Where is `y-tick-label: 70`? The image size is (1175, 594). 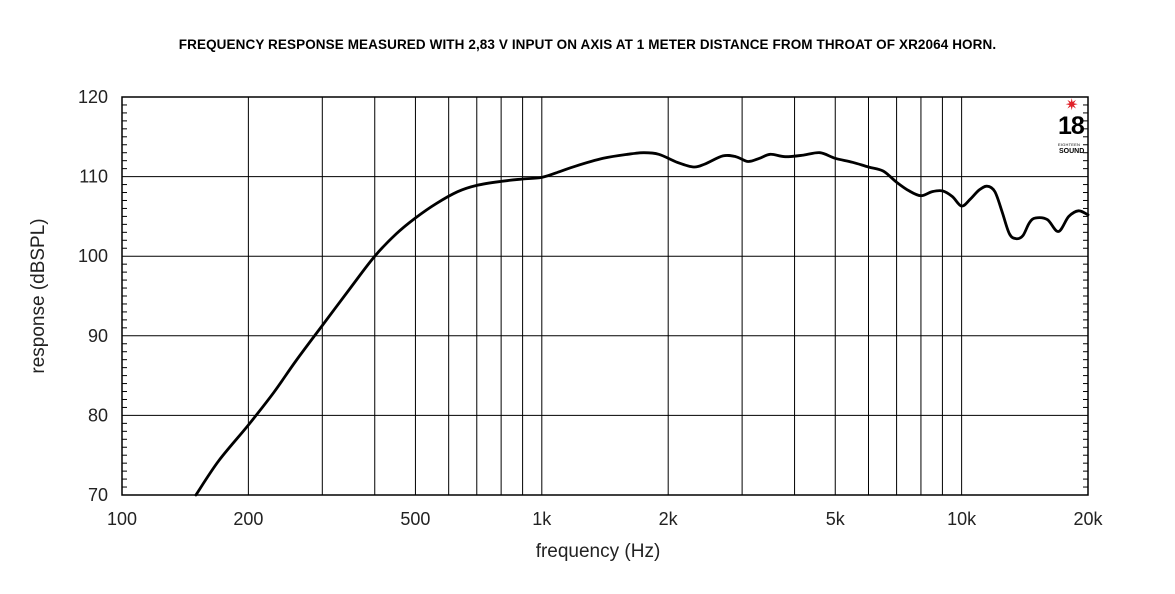 y-tick-label: 70 is located at coordinates (98, 495).